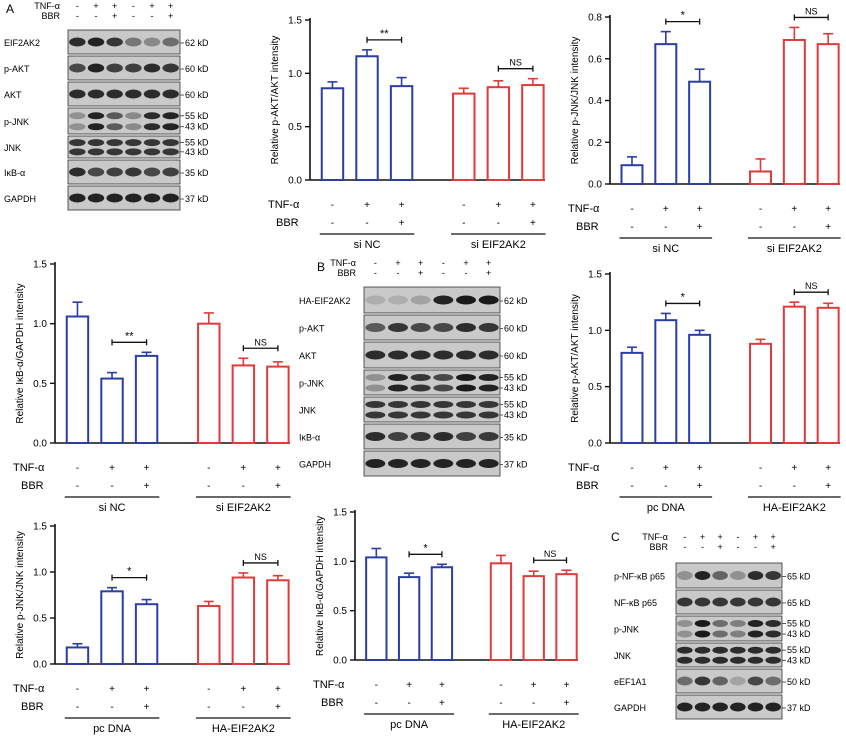 The width and height of the screenshot is (846, 751). I want to click on blot-size-label: 55 kD, so click(197, 116).